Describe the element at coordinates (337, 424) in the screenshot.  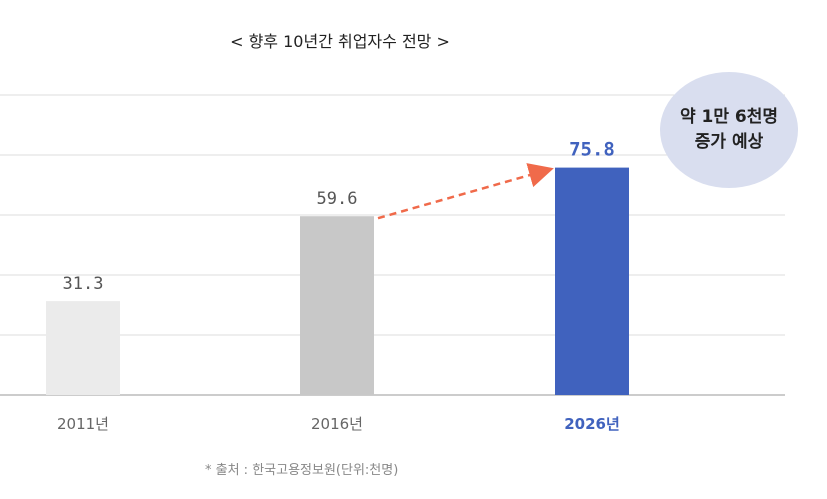
I see `x-tick-label-2016년: 2016년` at that location.